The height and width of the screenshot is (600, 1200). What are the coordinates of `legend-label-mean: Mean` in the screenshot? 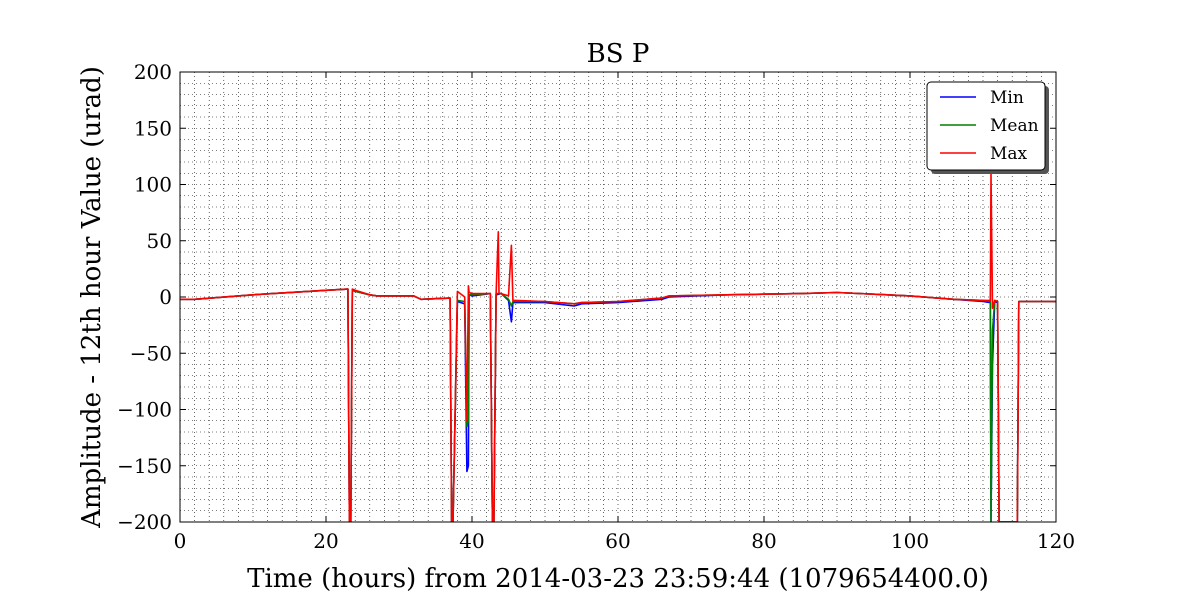 It's located at (1014, 126).